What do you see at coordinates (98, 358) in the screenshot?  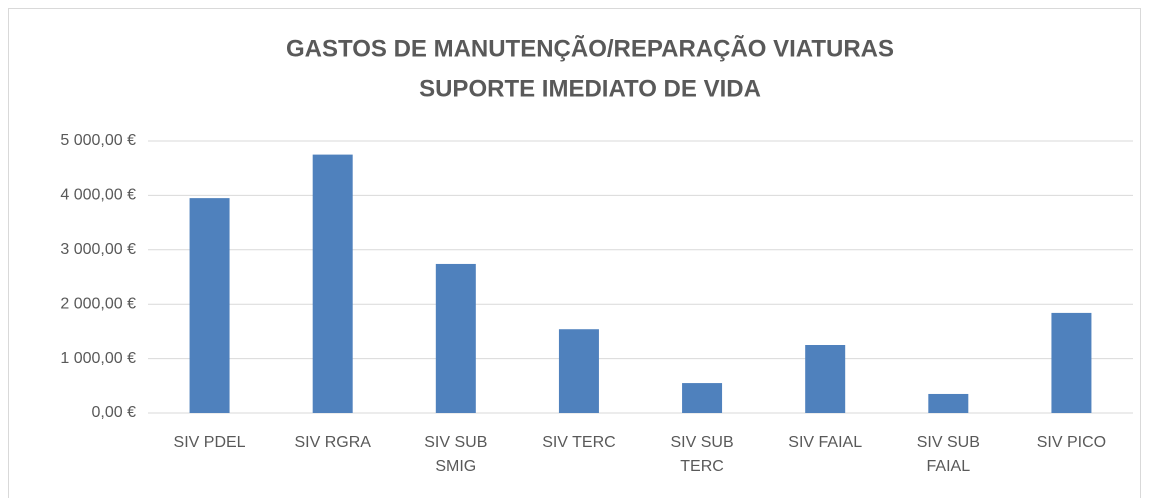 I see `y-tick-label: 1 000,00 €` at bounding box center [98, 358].